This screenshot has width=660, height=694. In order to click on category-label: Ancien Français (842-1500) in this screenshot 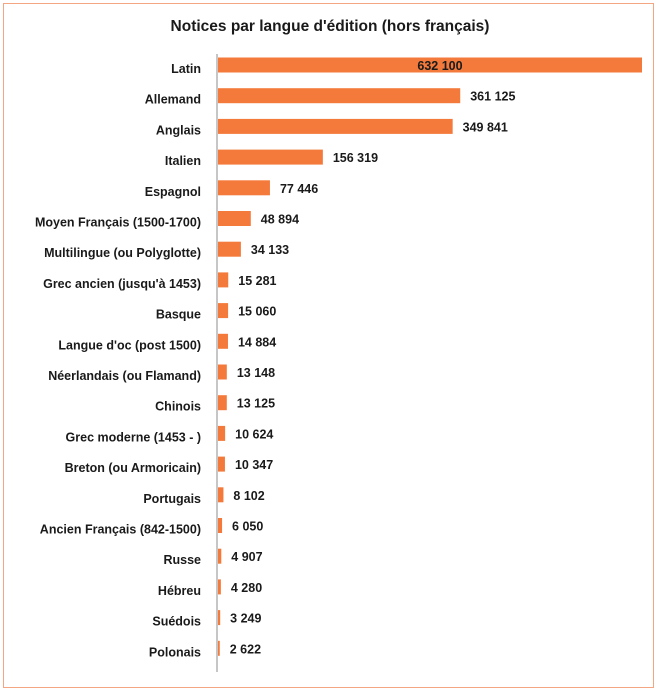, I will do `click(120, 530)`.